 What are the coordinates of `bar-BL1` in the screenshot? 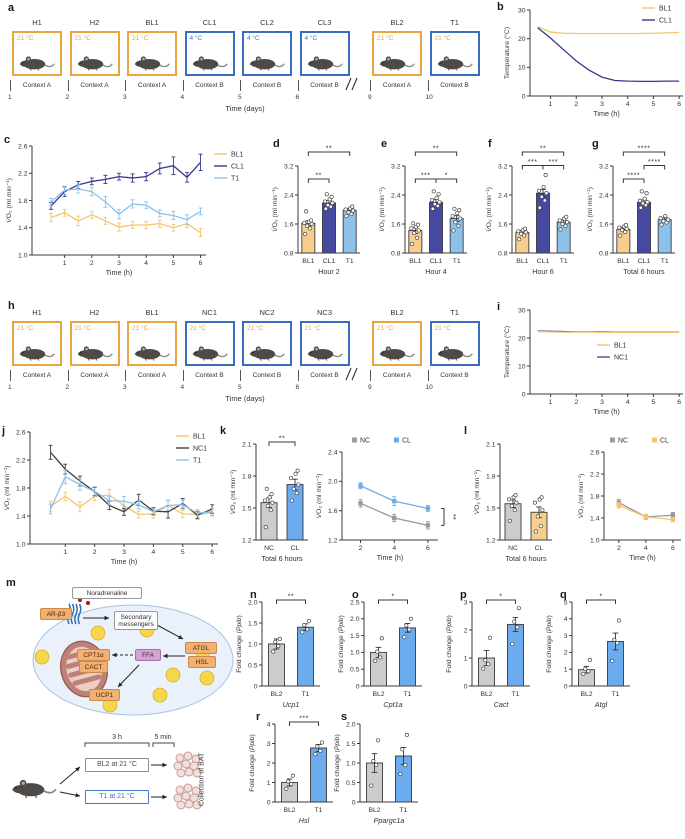 It's located at (623, 241).